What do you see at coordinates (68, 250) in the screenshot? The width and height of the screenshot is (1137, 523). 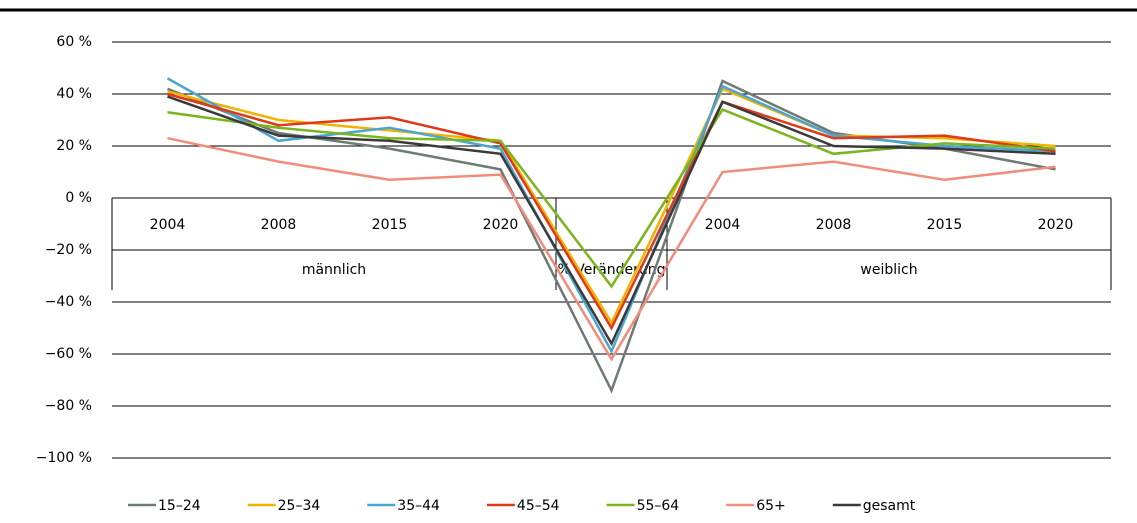 I see `y-tick-label: −20 %` at bounding box center [68, 250].